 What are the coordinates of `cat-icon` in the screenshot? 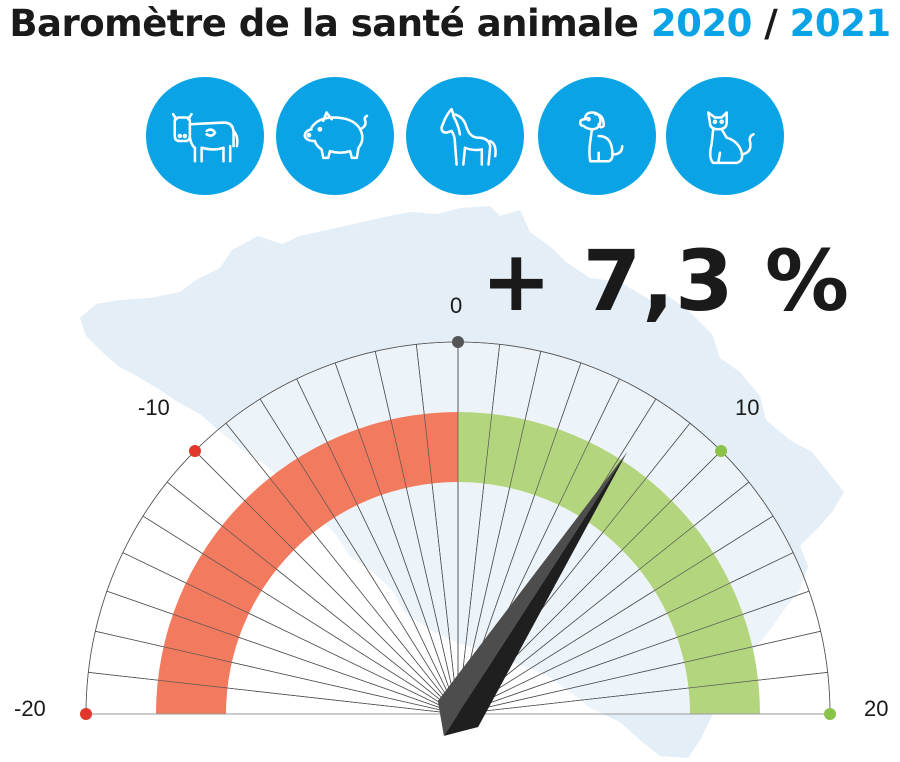 It's located at (725, 136).